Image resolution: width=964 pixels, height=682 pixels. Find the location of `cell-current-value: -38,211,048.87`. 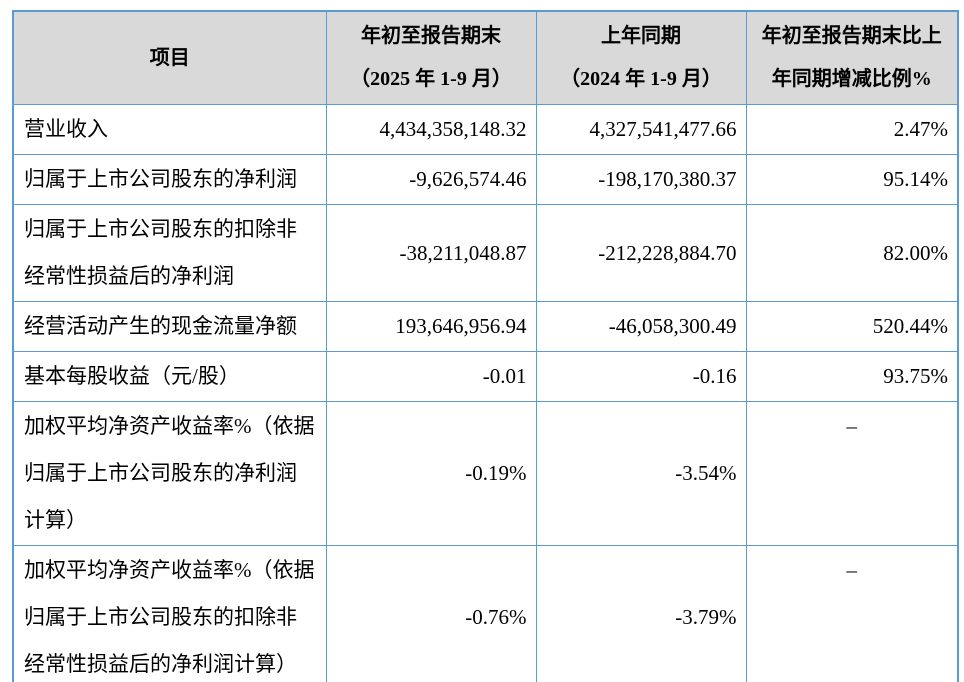

cell-current-value: -38,211,048.87 is located at coordinates (431, 253).